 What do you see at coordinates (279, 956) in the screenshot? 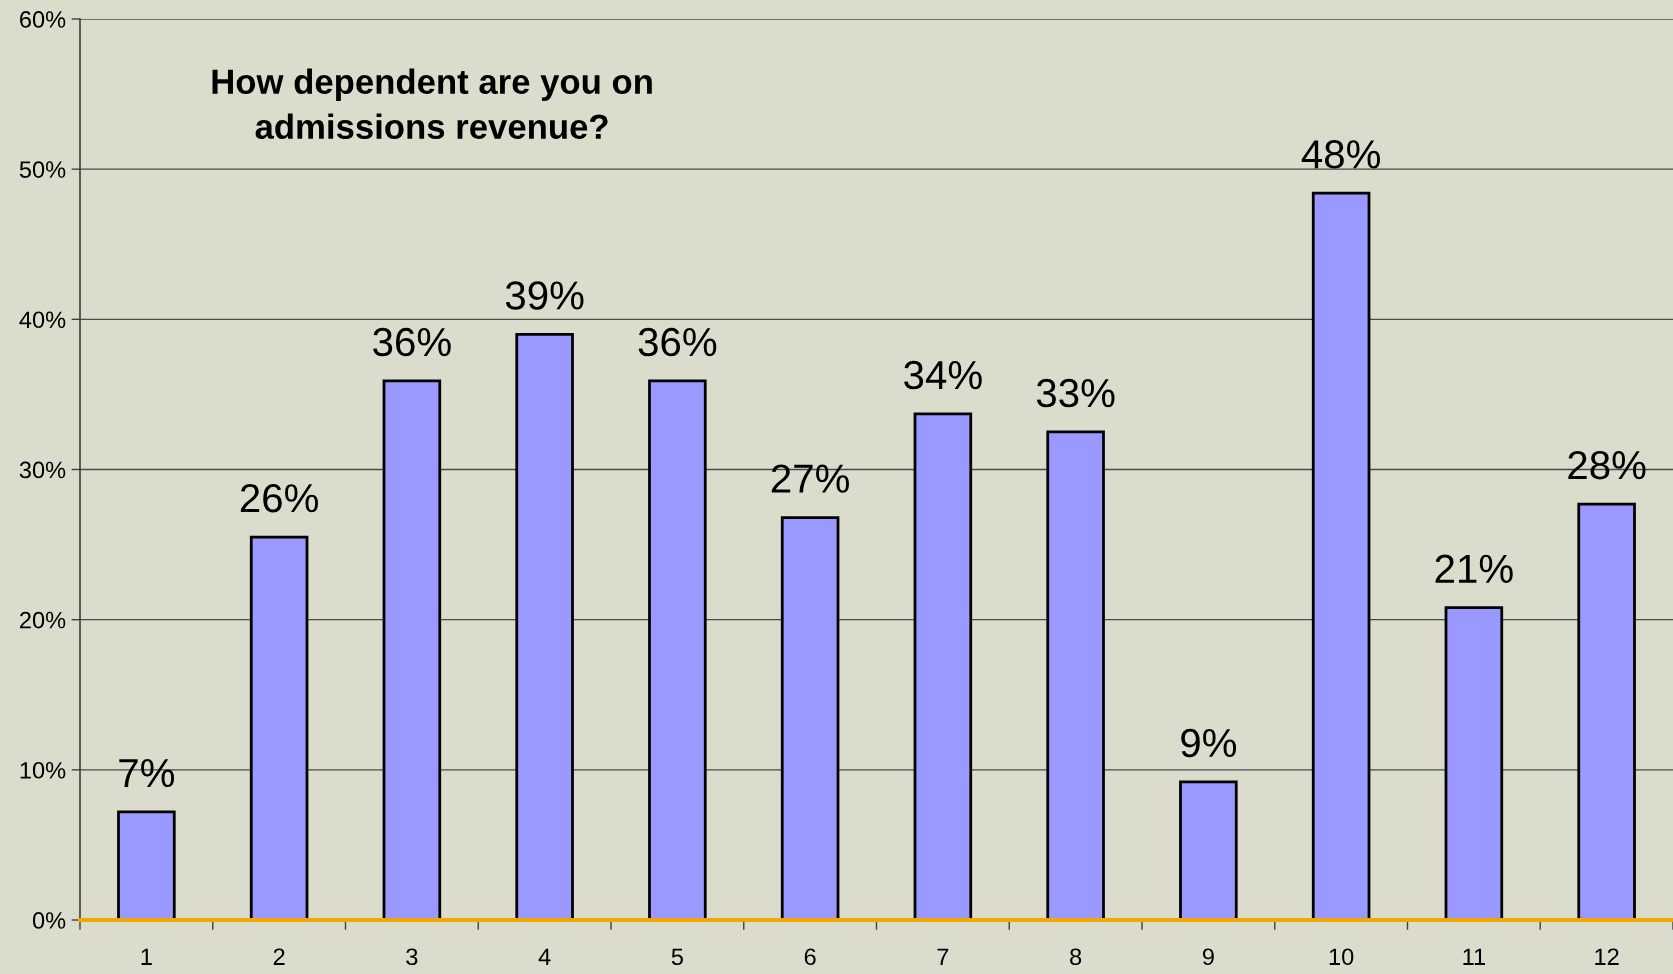
I see `x-tick-label: 2` at bounding box center [279, 956].